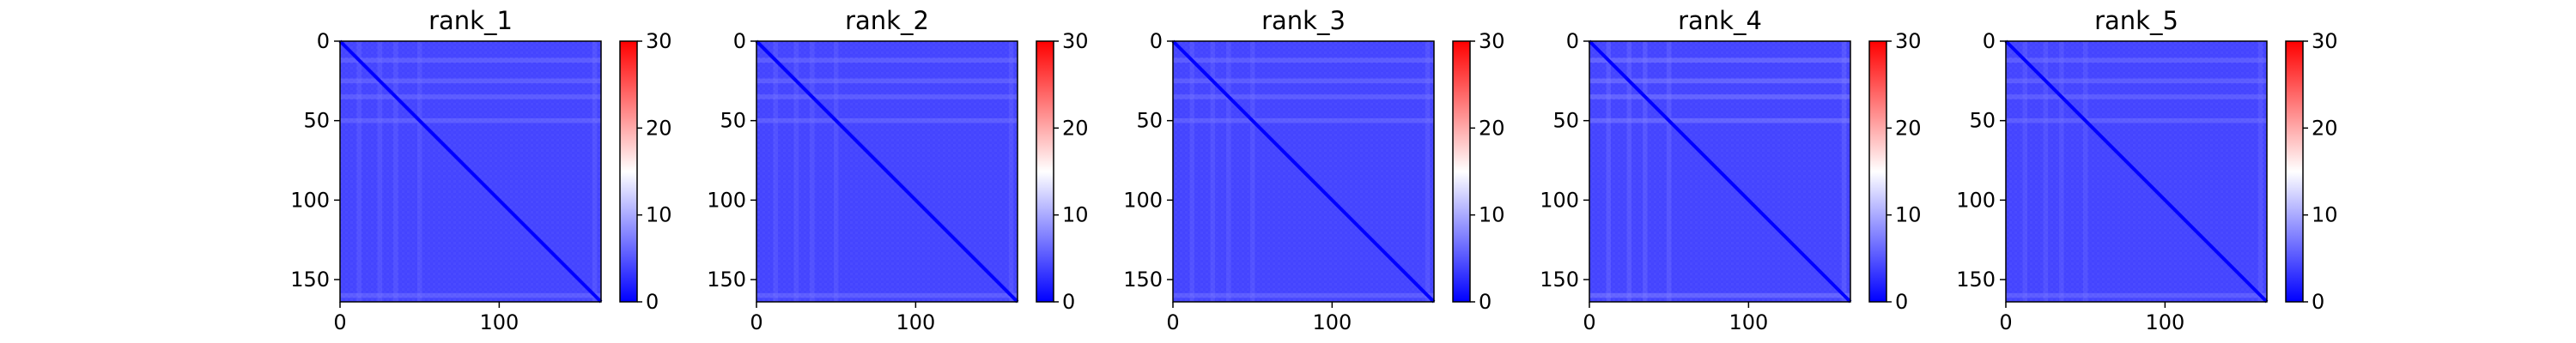 This screenshot has height=343, width=2576. What do you see at coordinates (887, 20) in the screenshot?
I see `panel-title: rank_2` at bounding box center [887, 20].